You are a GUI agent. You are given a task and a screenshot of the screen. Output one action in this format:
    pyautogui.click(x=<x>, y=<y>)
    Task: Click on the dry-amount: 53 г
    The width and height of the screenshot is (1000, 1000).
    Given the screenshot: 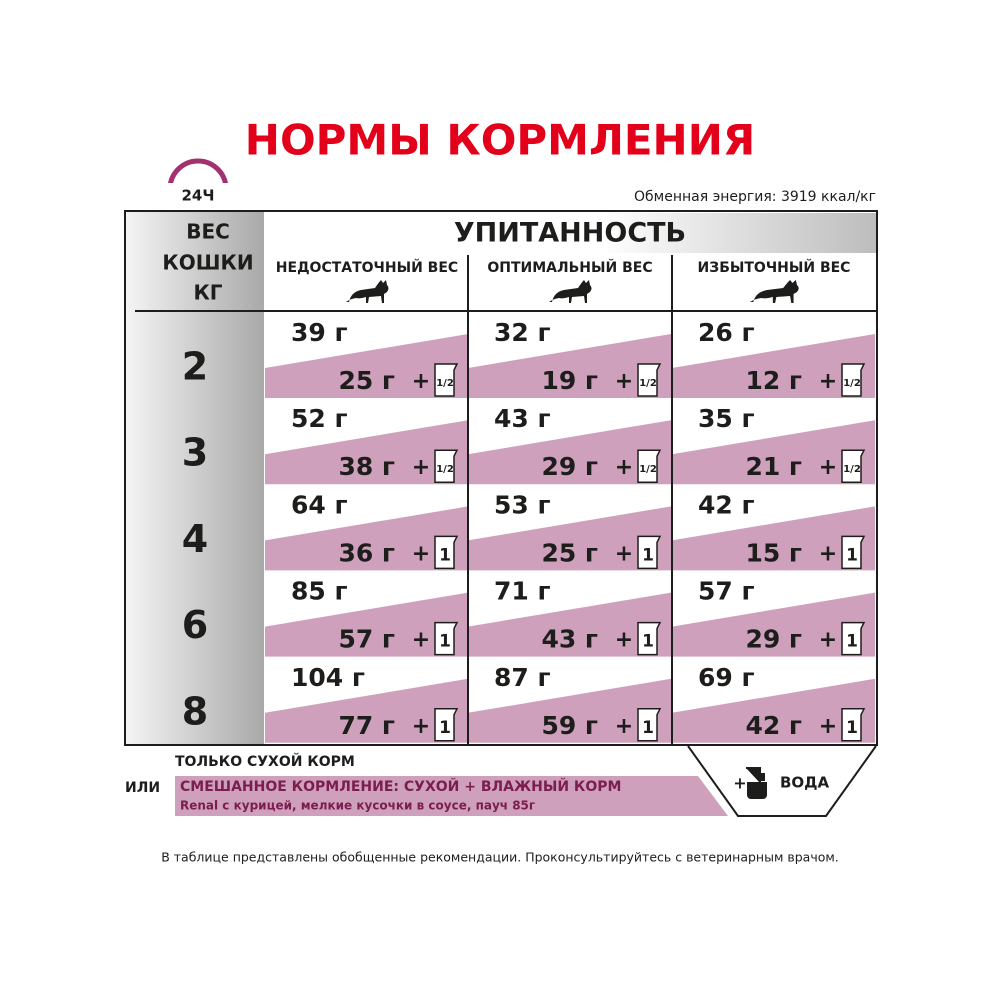 What is the action you would take?
    pyautogui.click(x=522, y=504)
    